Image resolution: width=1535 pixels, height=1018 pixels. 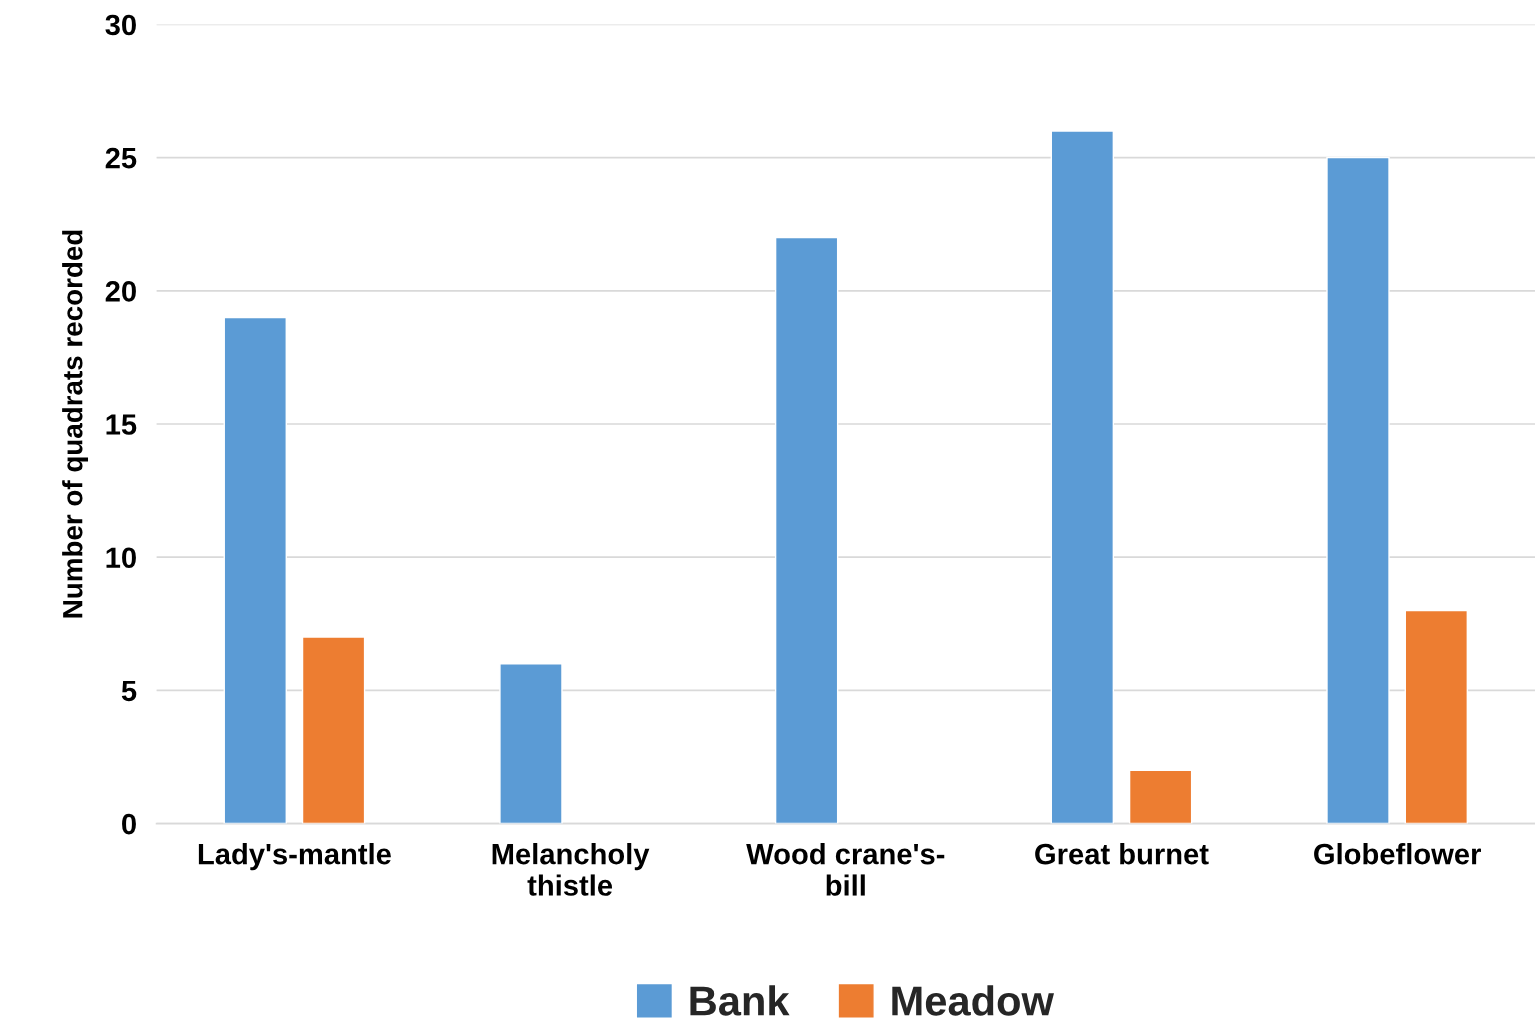 I want to click on y-tick-label: 20, so click(x=120, y=291).